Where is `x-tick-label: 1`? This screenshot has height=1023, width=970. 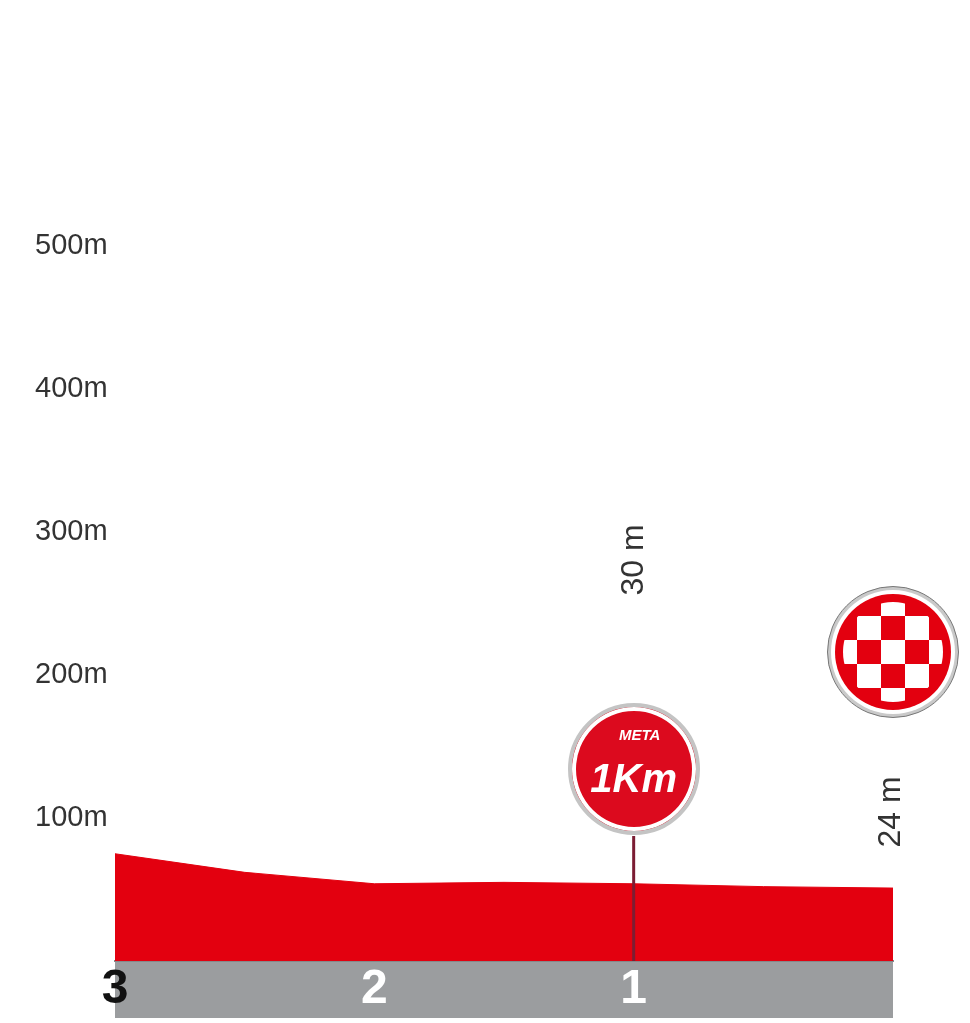
x-tick-label: 1 is located at coordinates (634, 987).